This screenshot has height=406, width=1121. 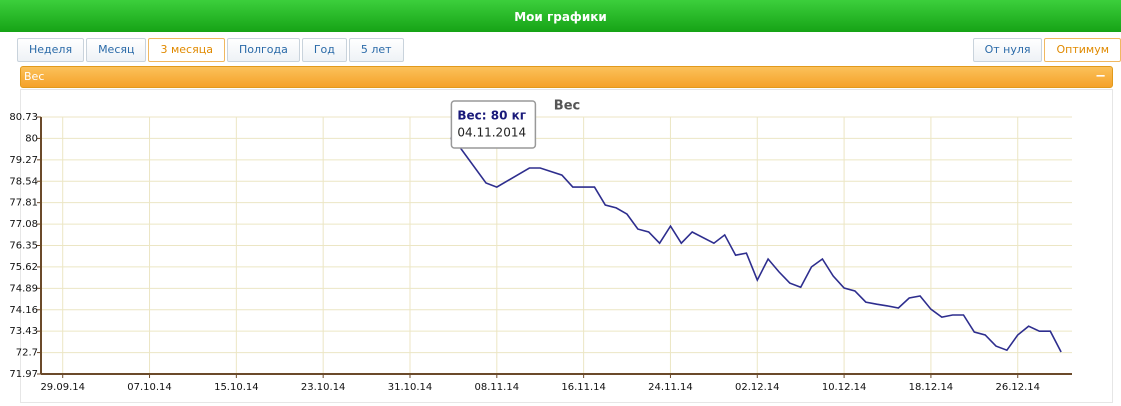 What do you see at coordinates (1082, 50) in the screenshot?
I see `tab: Оптимум` at bounding box center [1082, 50].